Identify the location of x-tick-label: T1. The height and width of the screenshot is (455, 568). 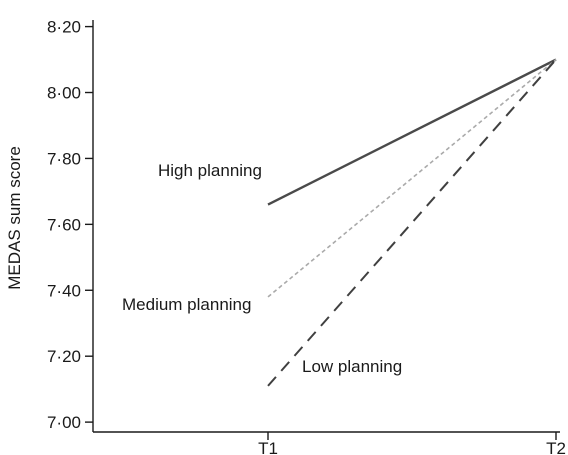
(268, 447).